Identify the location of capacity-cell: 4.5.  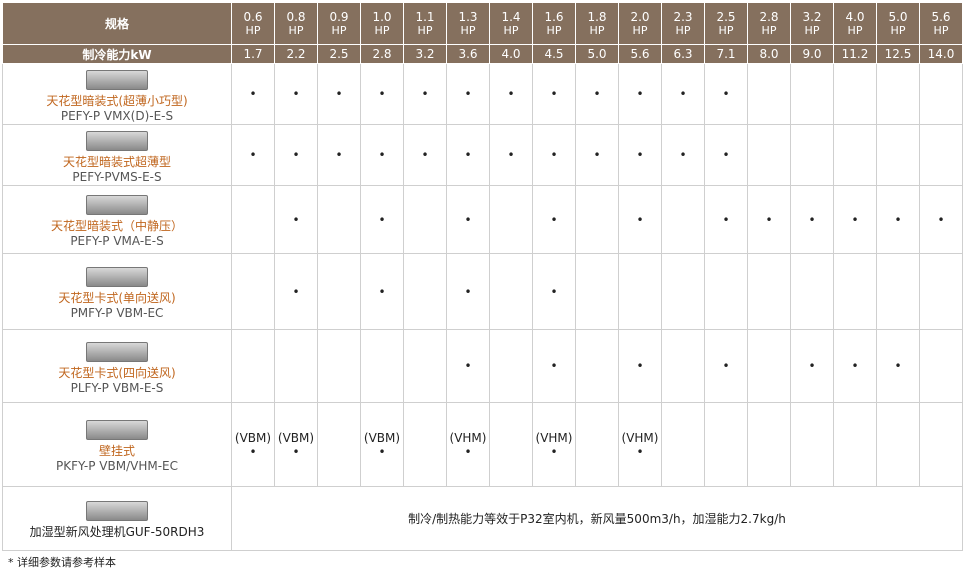
(554, 54).